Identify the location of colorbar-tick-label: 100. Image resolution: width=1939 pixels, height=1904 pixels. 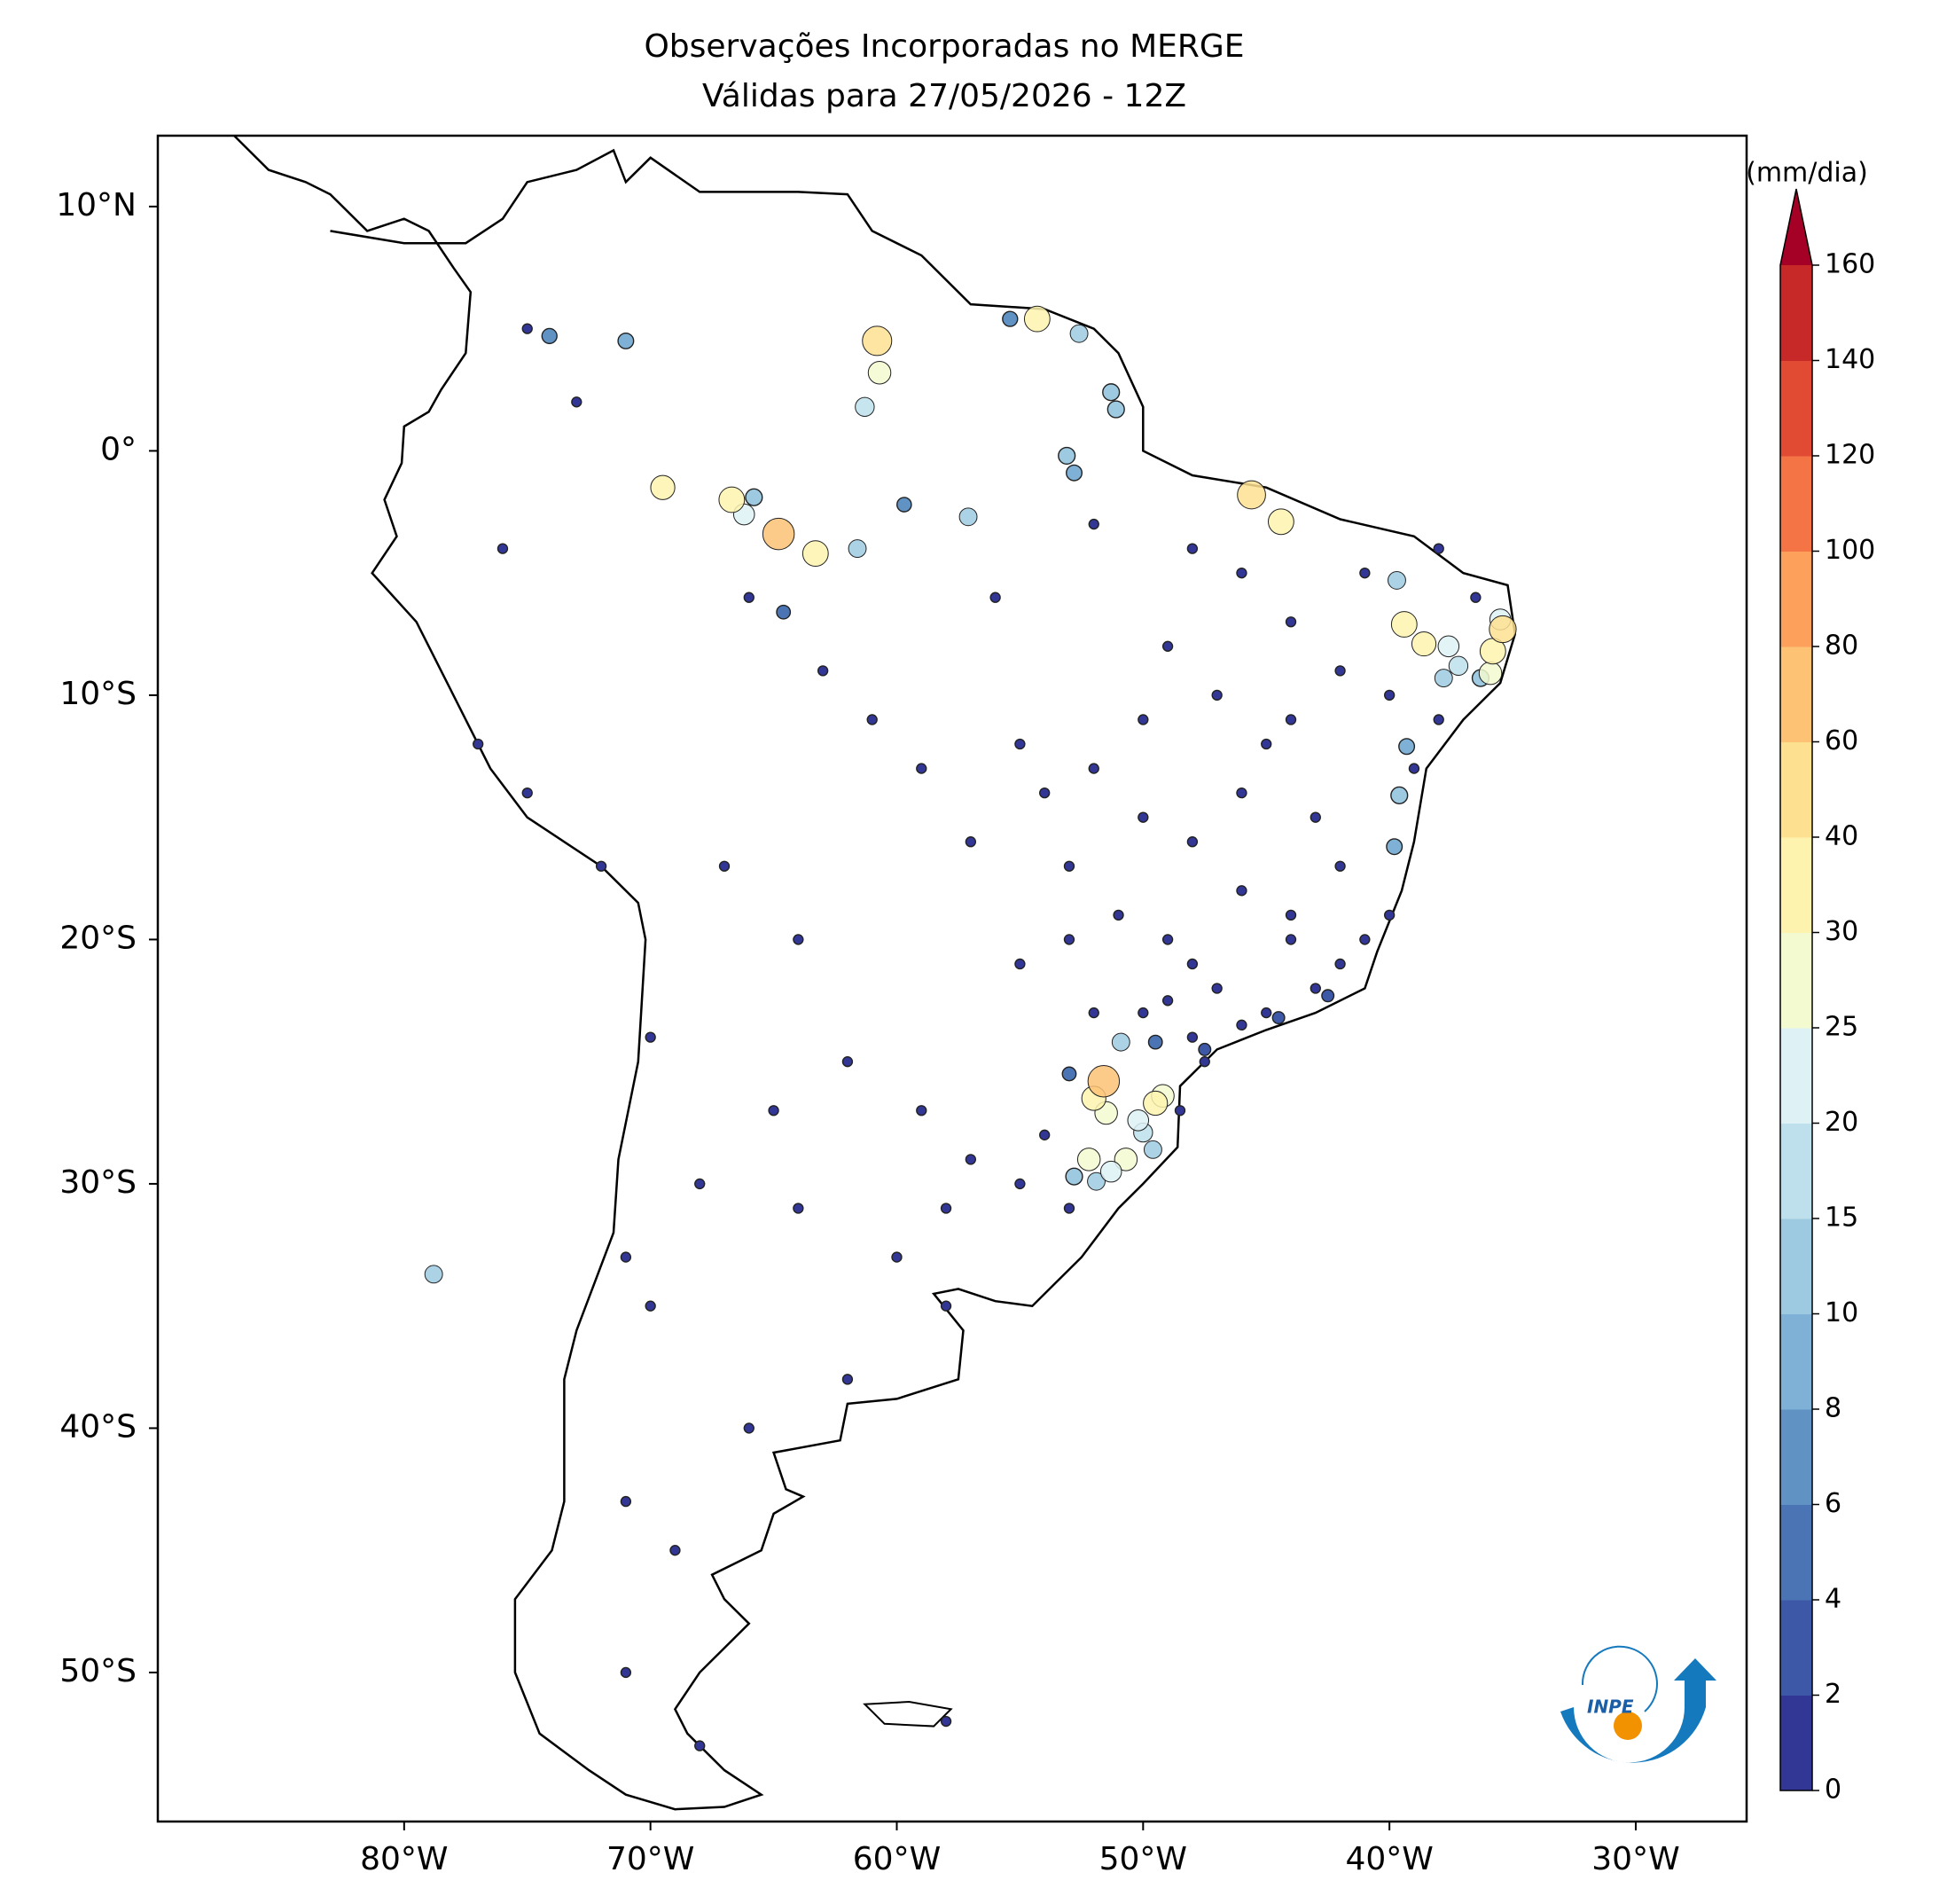
(1850, 550).